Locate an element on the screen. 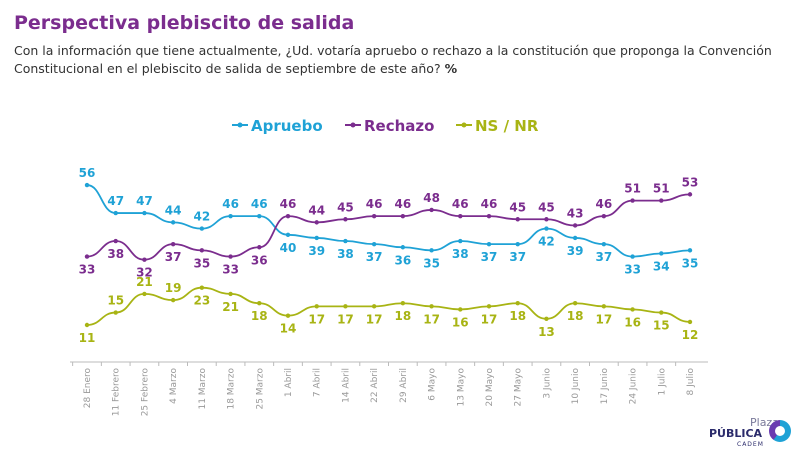  series-line-nsnr is located at coordinates (388, 306).